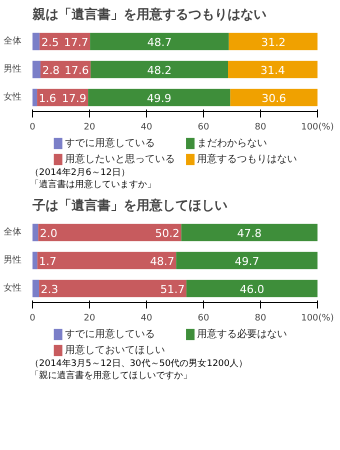 The width and height of the screenshot is (340, 450). I want to click on data-label: 2.0, so click(49, 233).